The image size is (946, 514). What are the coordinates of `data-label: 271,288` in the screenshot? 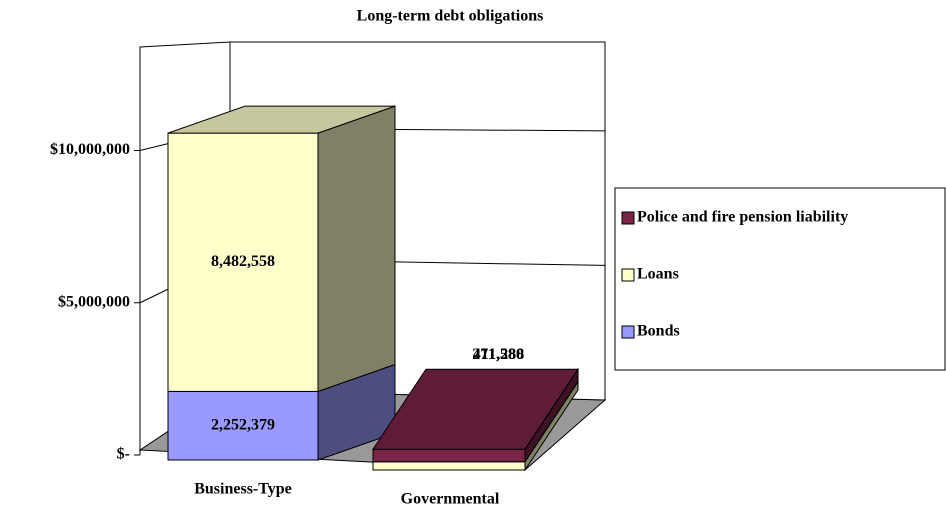 It's located at (498, 354).